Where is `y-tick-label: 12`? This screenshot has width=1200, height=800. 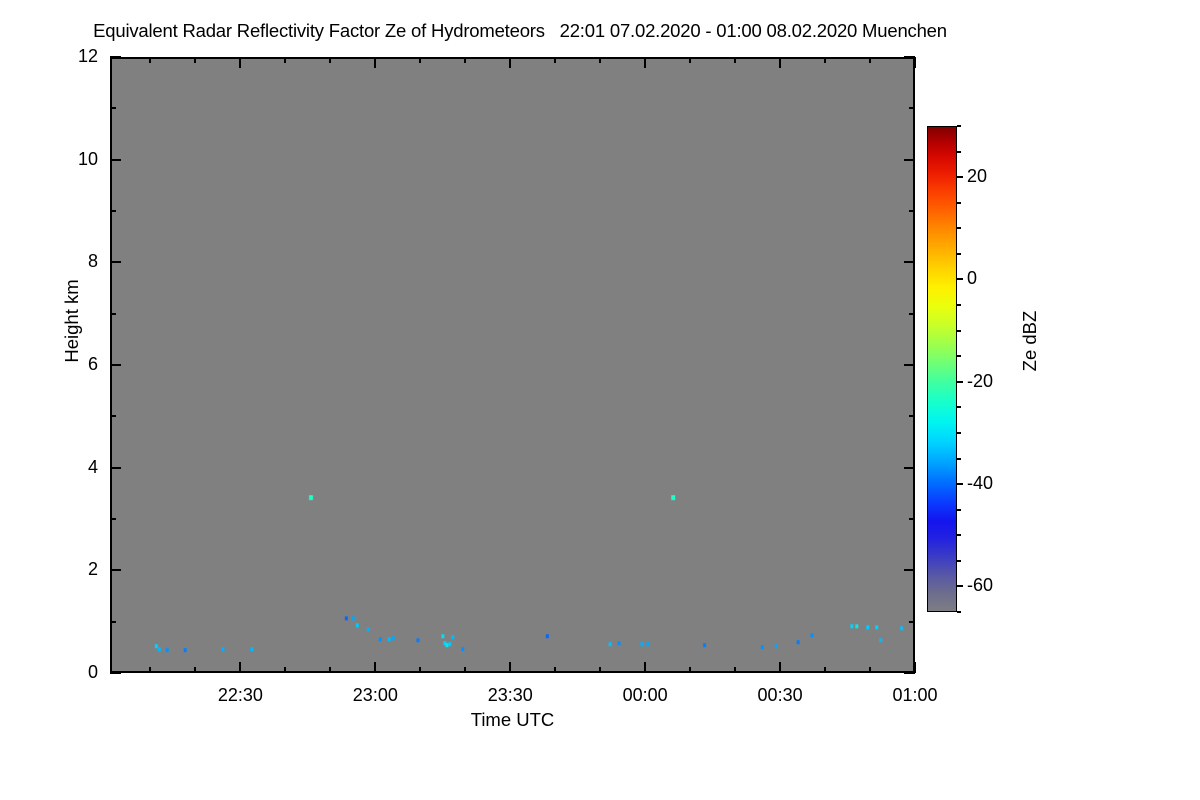
y-tick-label: 12 is located at coordinates (87, 56).